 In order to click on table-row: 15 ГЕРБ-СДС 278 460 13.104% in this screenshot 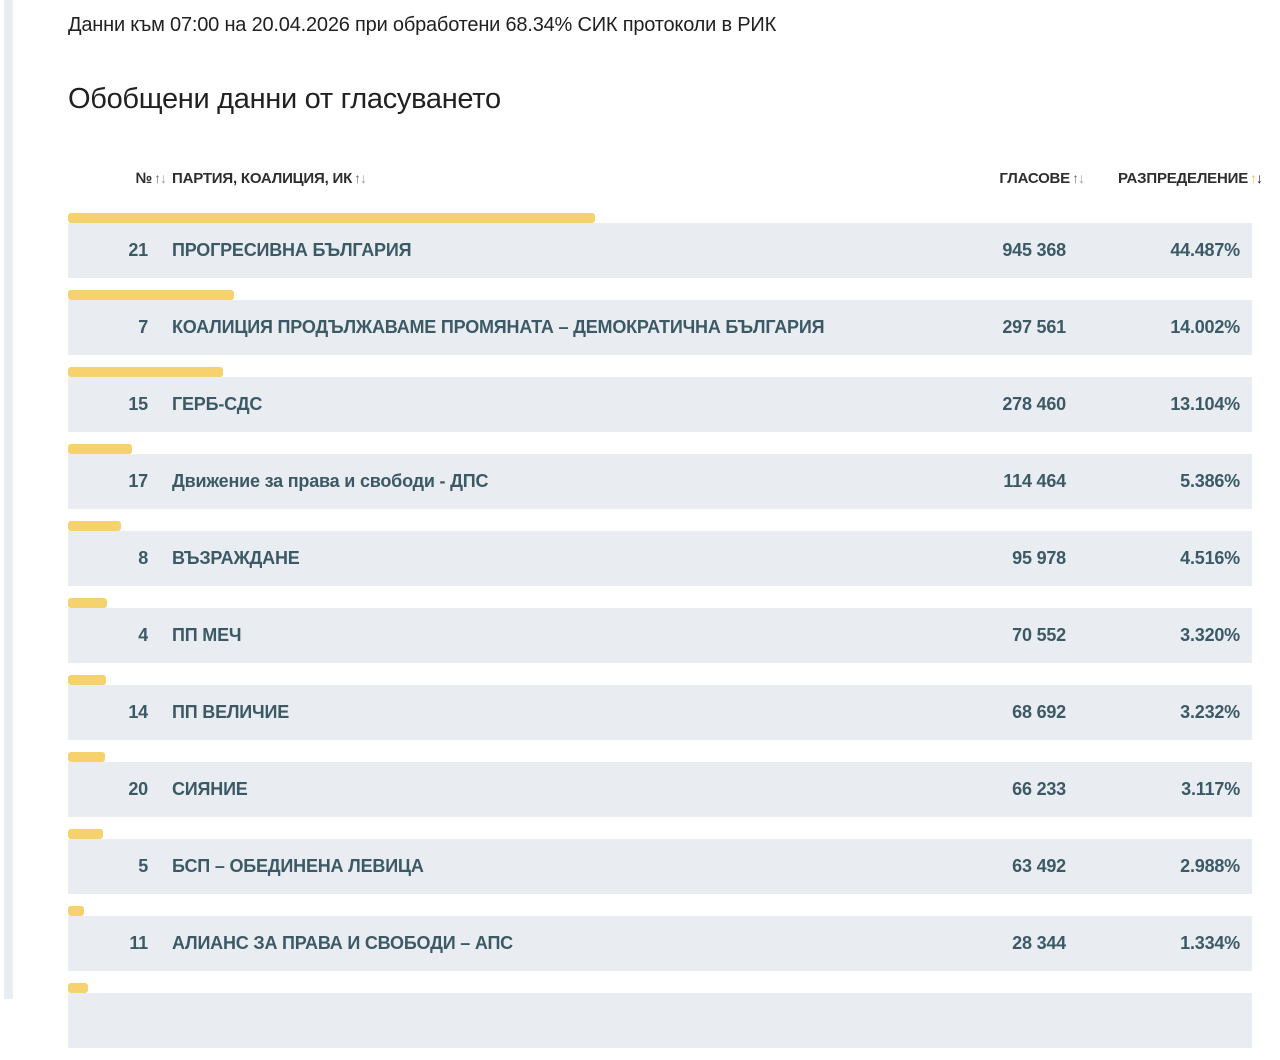, I will do `click(660, 399)`.